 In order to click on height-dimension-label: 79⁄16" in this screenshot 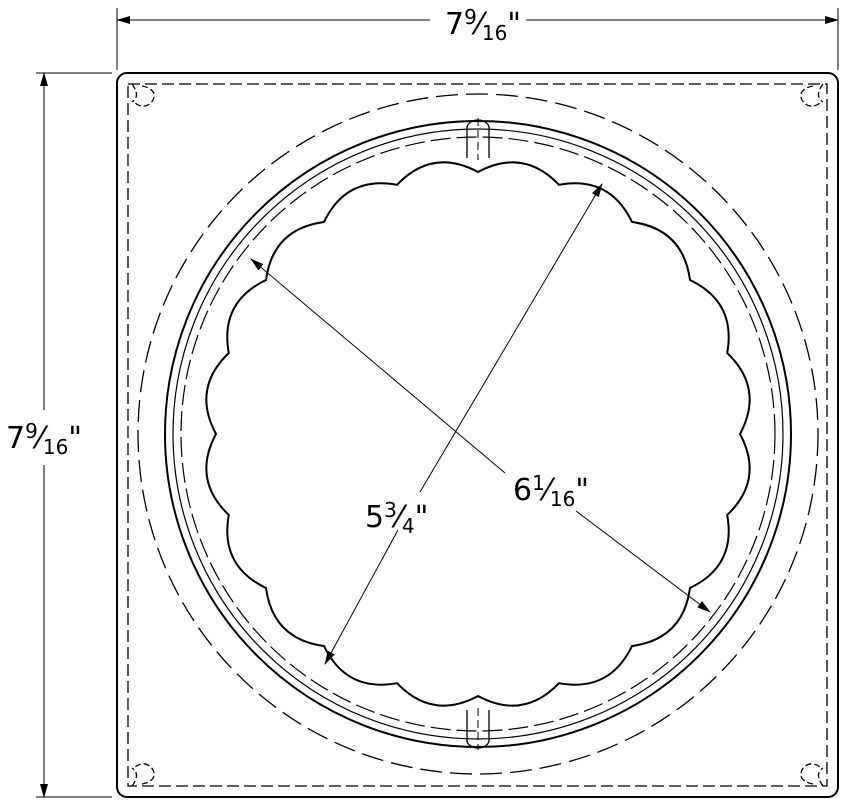, I will do `click(44, 439)`.